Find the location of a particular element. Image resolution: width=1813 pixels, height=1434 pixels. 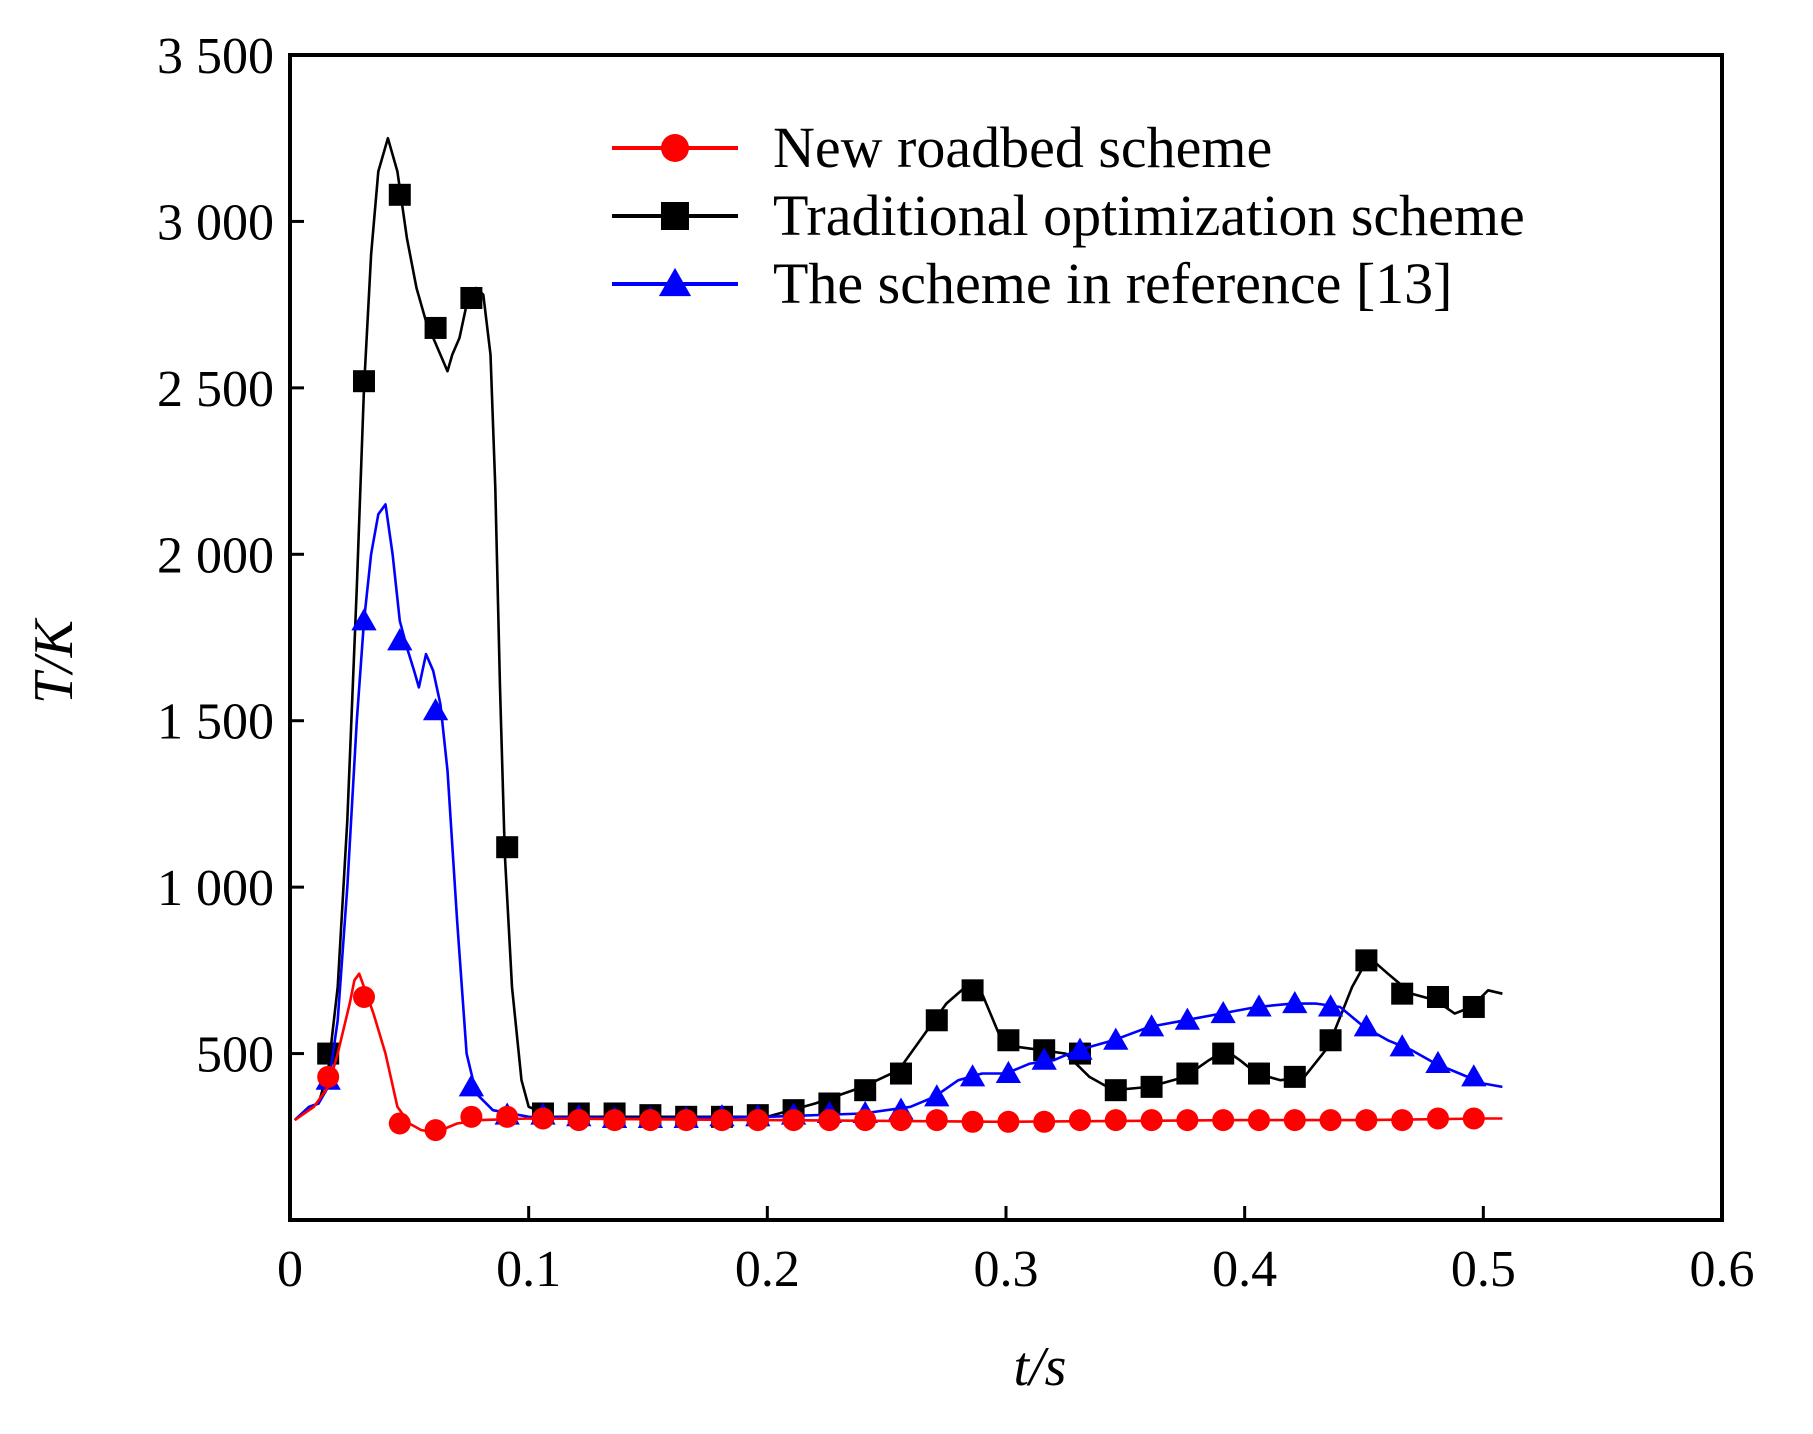

x-tick-label: 0.2 is located at coordinates (767, 1269).